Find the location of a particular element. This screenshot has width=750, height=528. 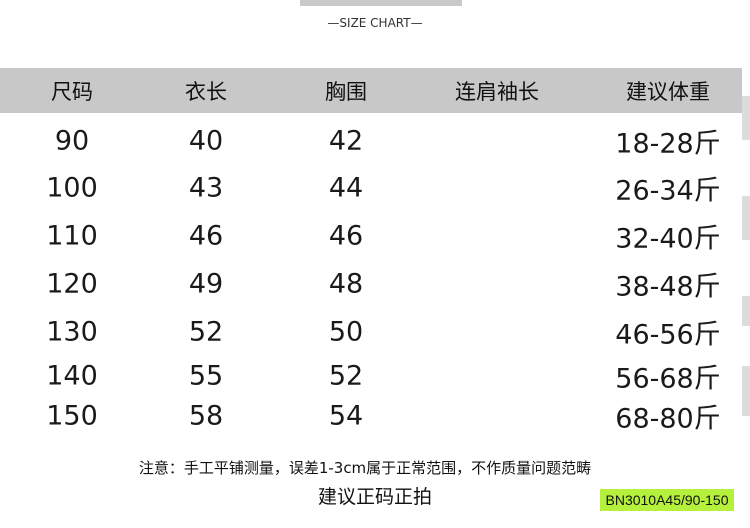

cell-size: 90 is located at coordinates (72, 141).